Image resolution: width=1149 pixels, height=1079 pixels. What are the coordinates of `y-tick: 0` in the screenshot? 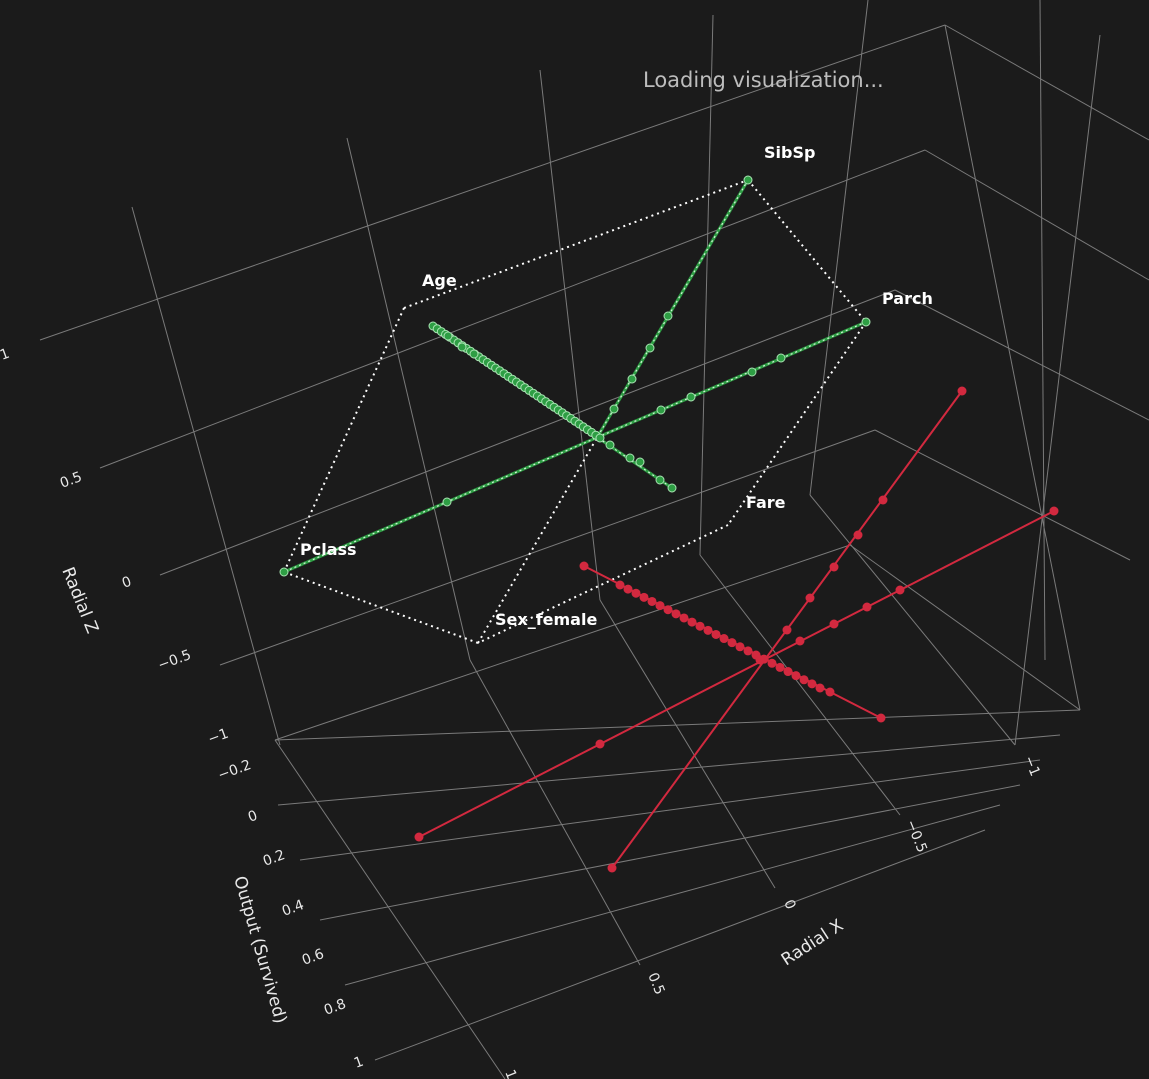 It's located at (253, 817).